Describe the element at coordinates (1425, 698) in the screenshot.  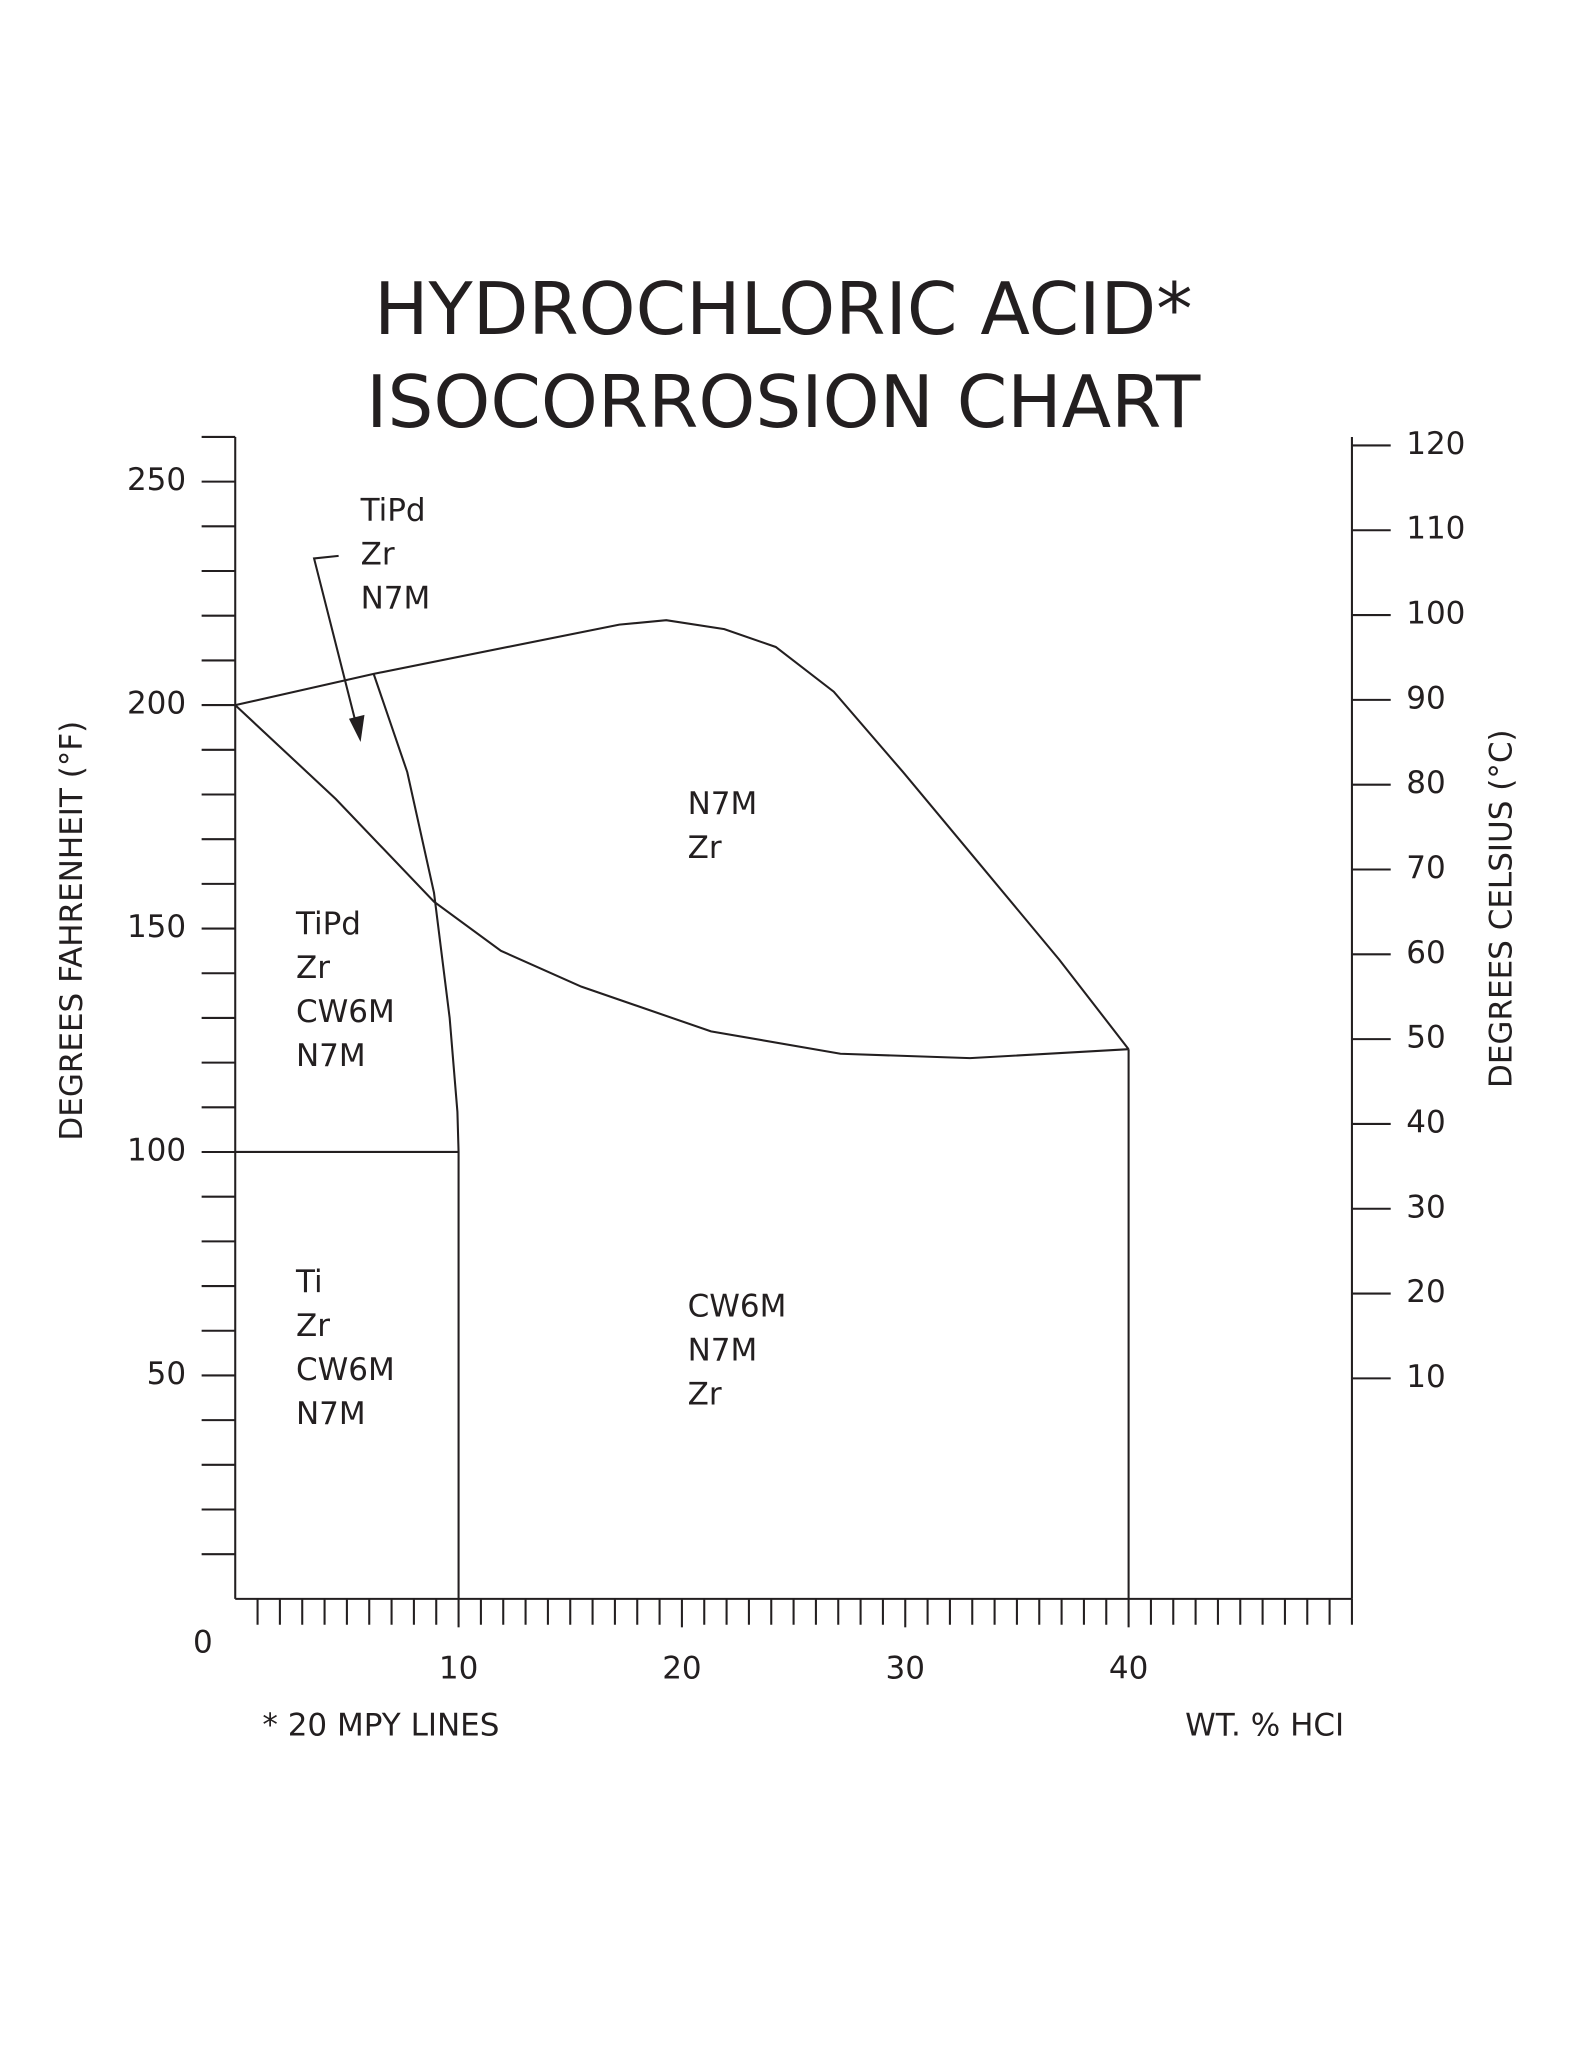
I see `y2-tick-label: 90` at that location.